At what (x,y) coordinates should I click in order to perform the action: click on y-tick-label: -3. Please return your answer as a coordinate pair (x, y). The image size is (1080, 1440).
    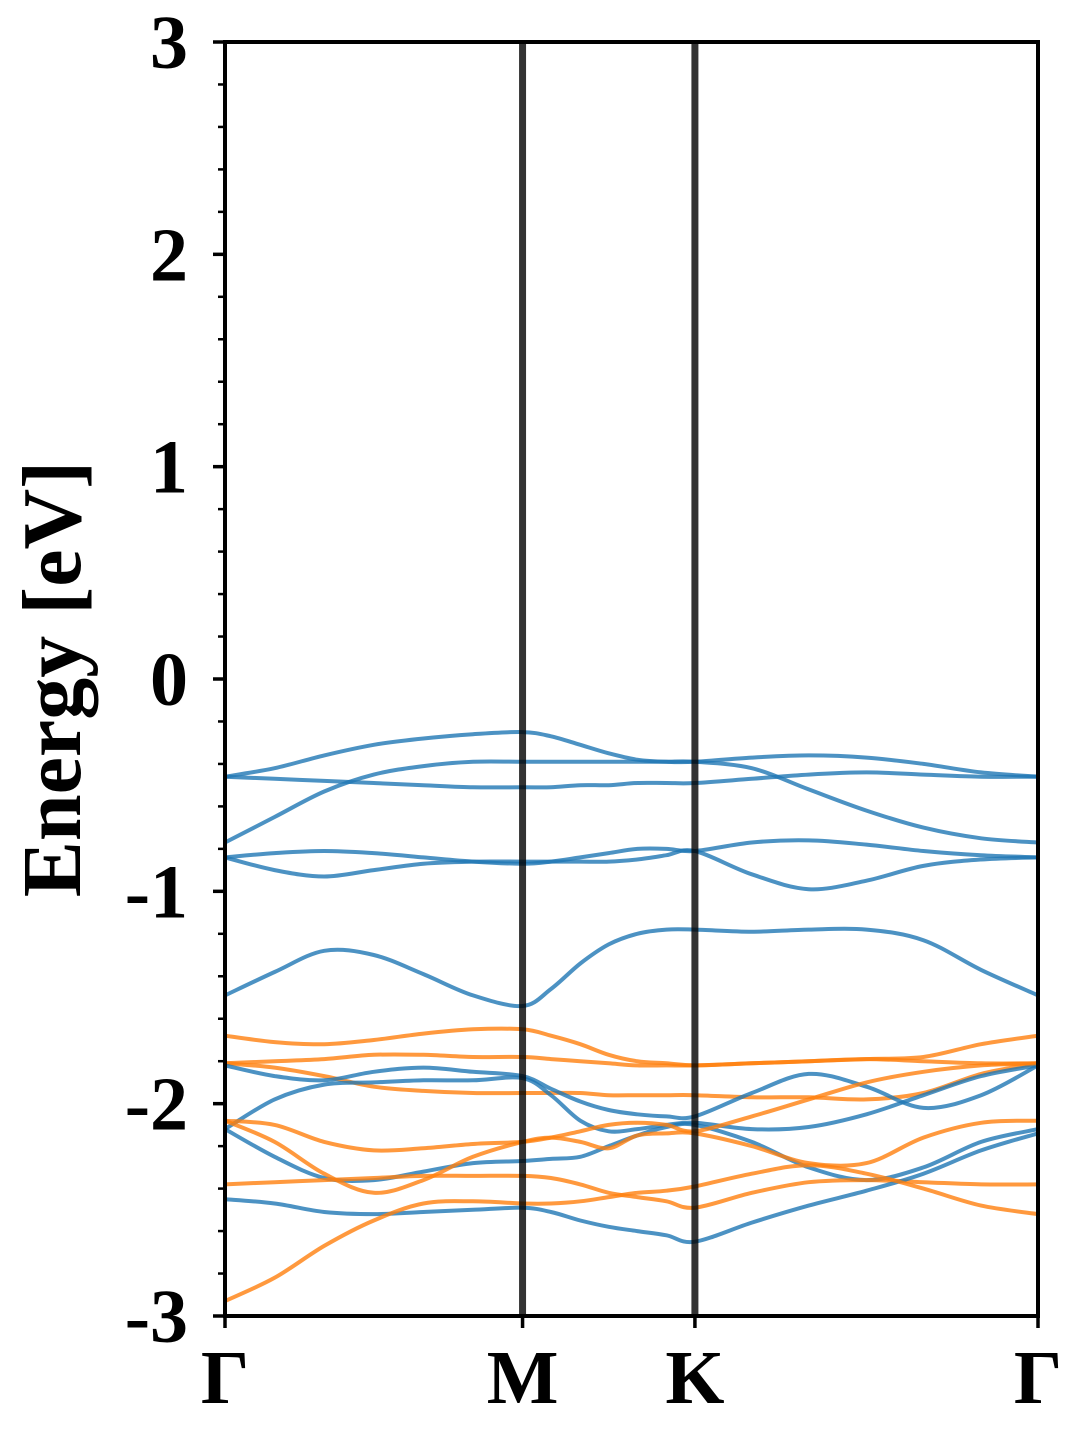
    Looking at the image, I should click on (156, 1317).